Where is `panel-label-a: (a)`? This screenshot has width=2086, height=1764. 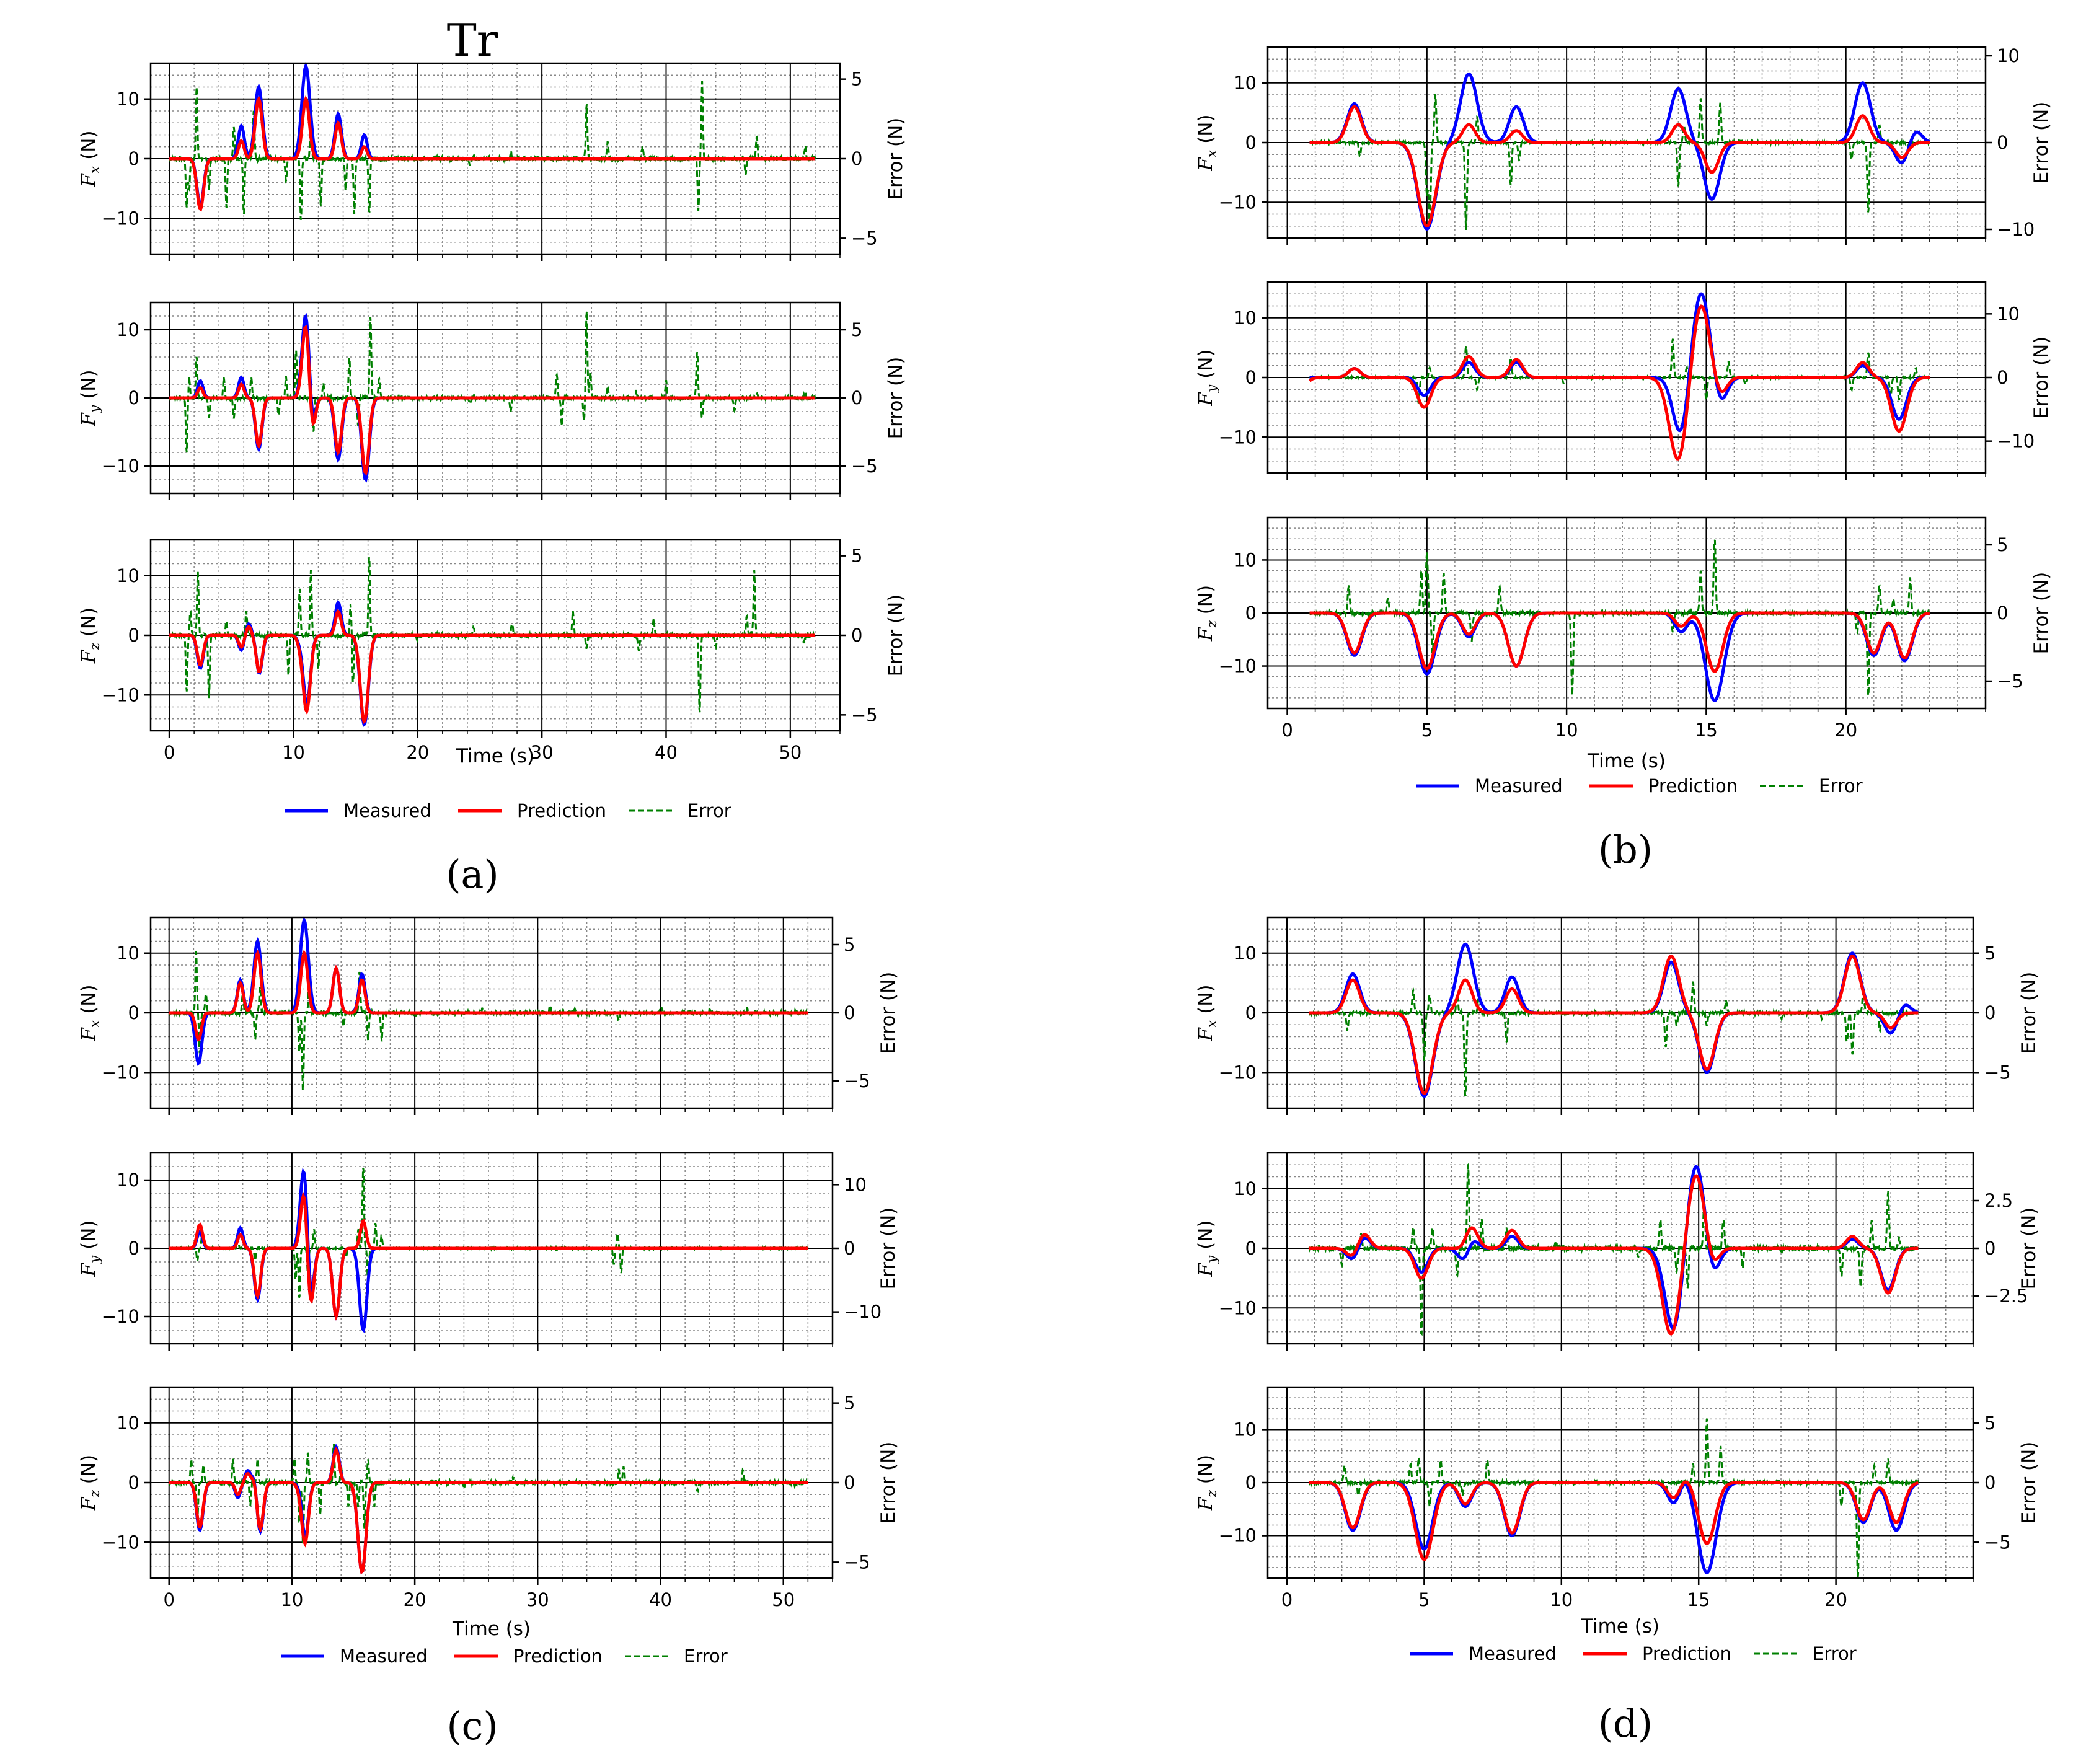
panel-label-a: (a) is located at coordinates (472, 874).